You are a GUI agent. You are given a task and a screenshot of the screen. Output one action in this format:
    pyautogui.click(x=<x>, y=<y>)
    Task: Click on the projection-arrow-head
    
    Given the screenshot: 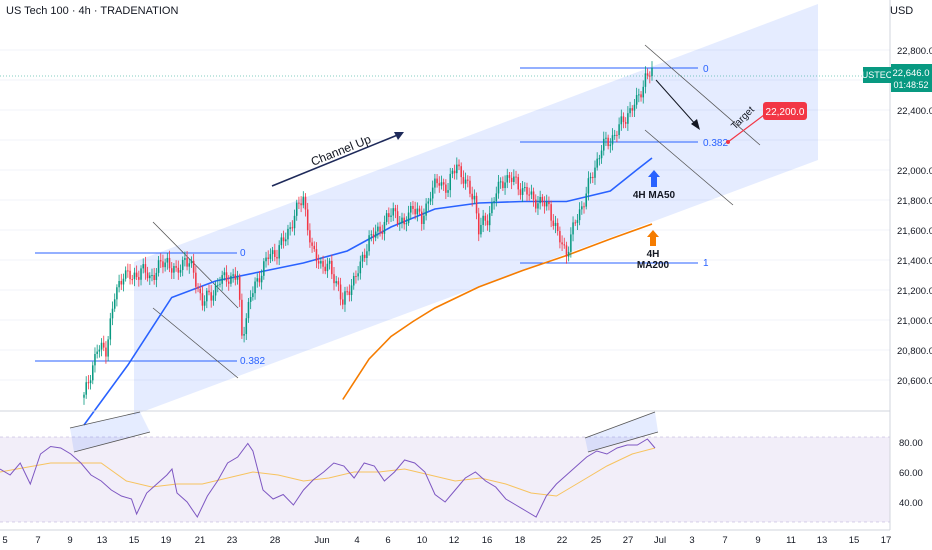 What is the action you would take?
    pyautogui.click(x=695, y=124)
    